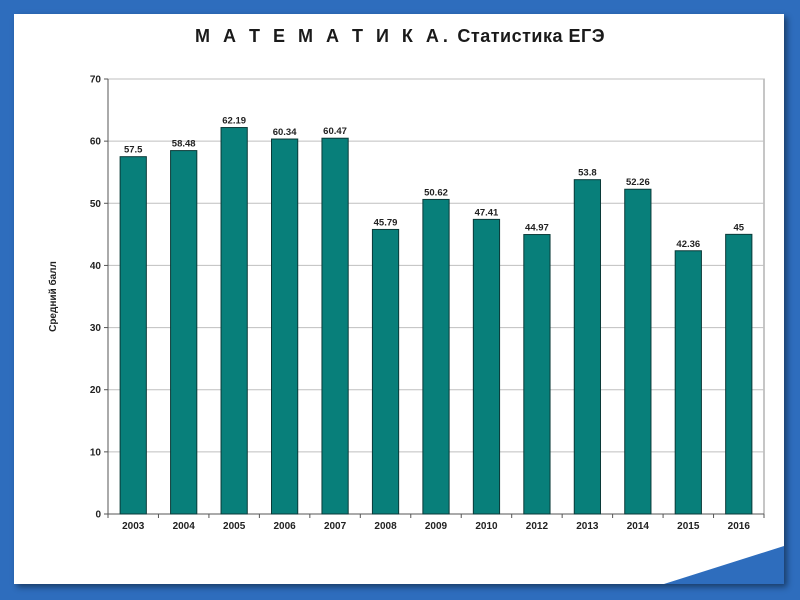  Describe the element at coordinates (638, 526) in the screenshot. I see `x-tick-label-2014: 2014` at that location.